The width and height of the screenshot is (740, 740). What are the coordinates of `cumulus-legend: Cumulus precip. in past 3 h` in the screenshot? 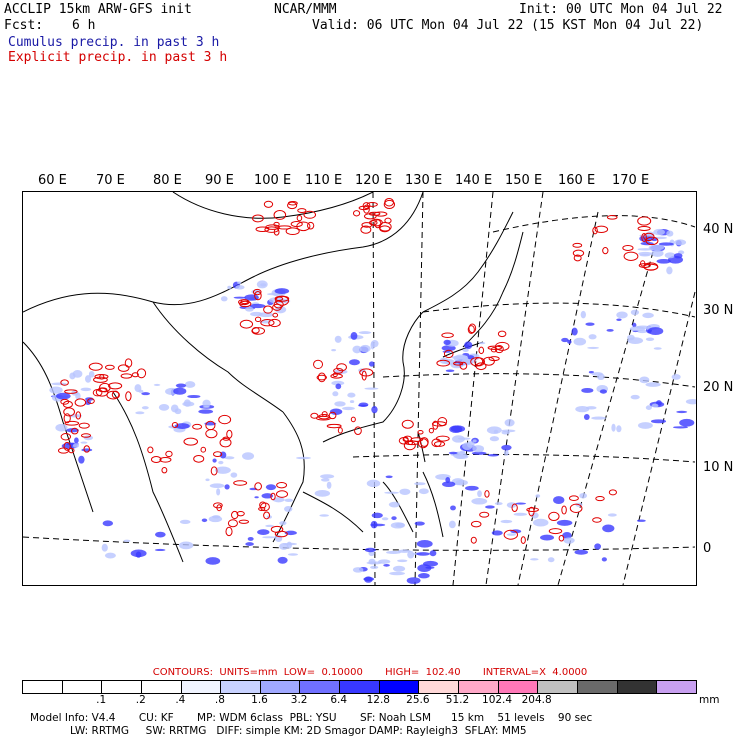 It's located at (114, 42).